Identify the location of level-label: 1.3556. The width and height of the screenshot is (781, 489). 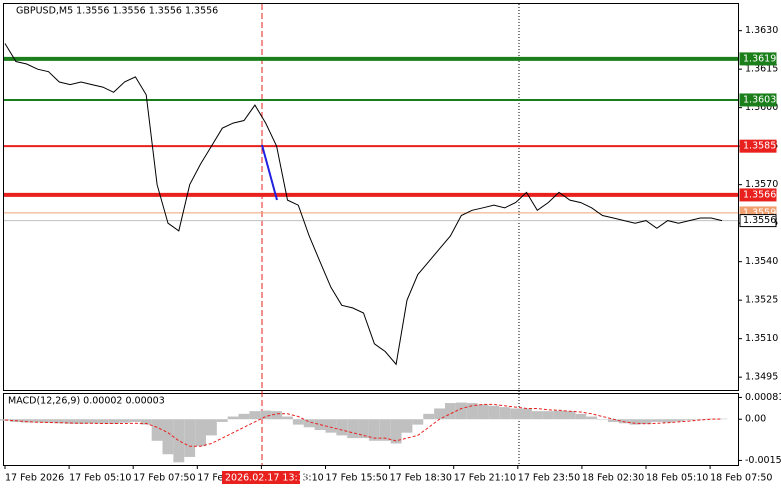
(759, 220).